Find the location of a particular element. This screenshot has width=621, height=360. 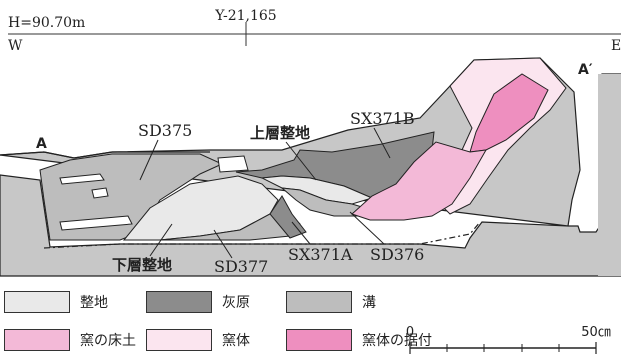

legend-item: 窯体 is located at coordinates (198, 340).